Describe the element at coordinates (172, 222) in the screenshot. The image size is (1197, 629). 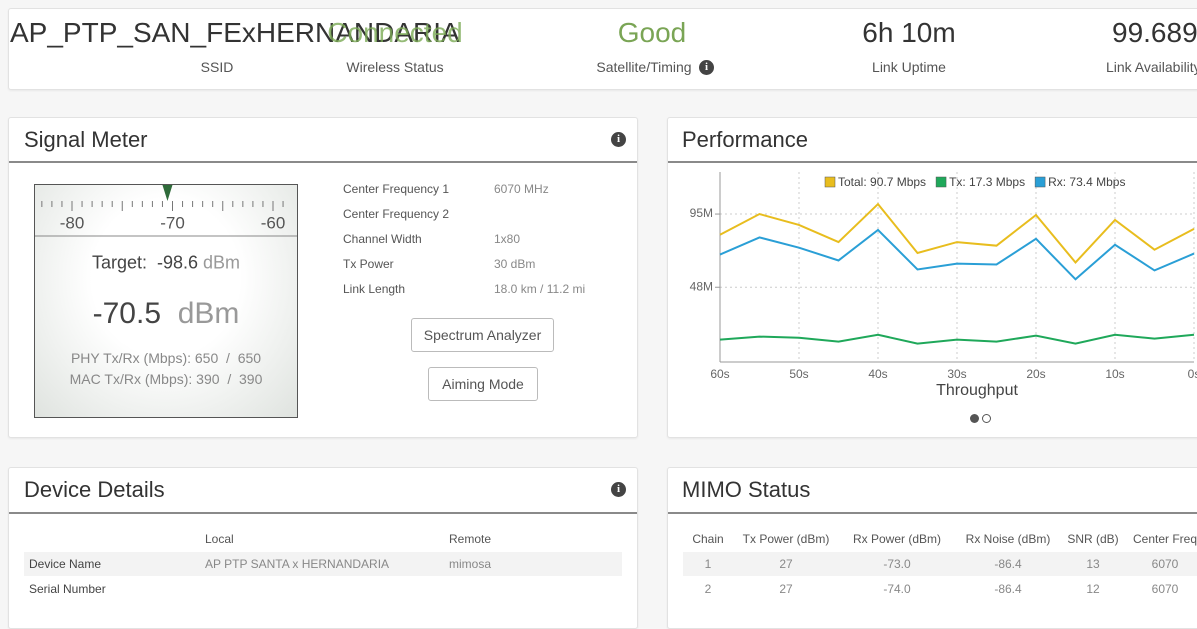
I see `meter-scale-label: -70` at that location.